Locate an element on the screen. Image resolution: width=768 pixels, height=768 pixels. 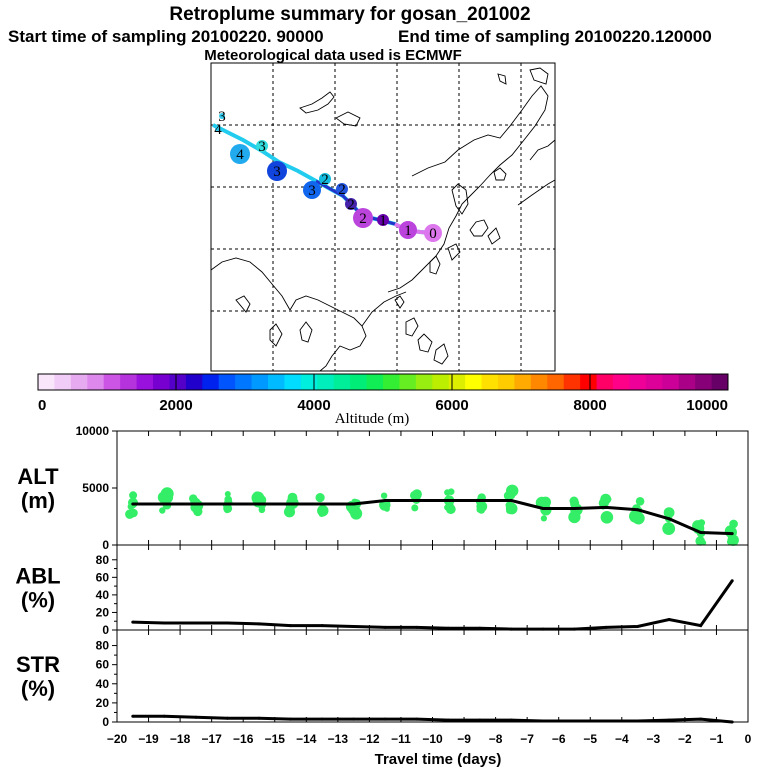
str-panel: 80 60 40 20 0 STR(%) is located at coordinates (382, 679).